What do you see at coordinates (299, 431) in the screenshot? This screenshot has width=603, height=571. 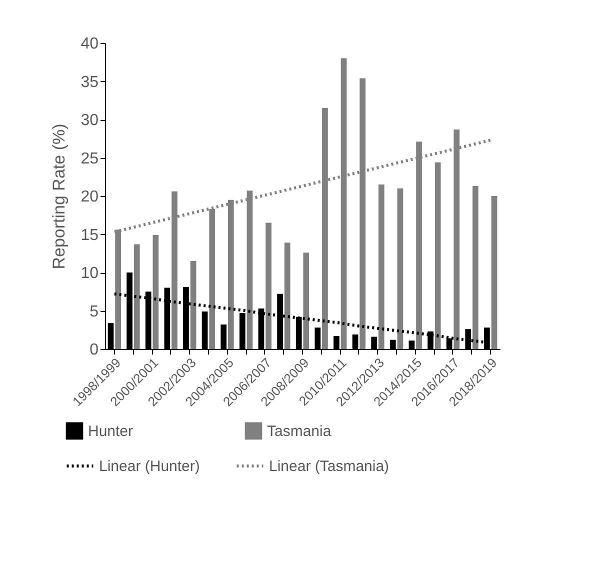 I see `legend-label: Tasmania` at bounding box center [299, 431].